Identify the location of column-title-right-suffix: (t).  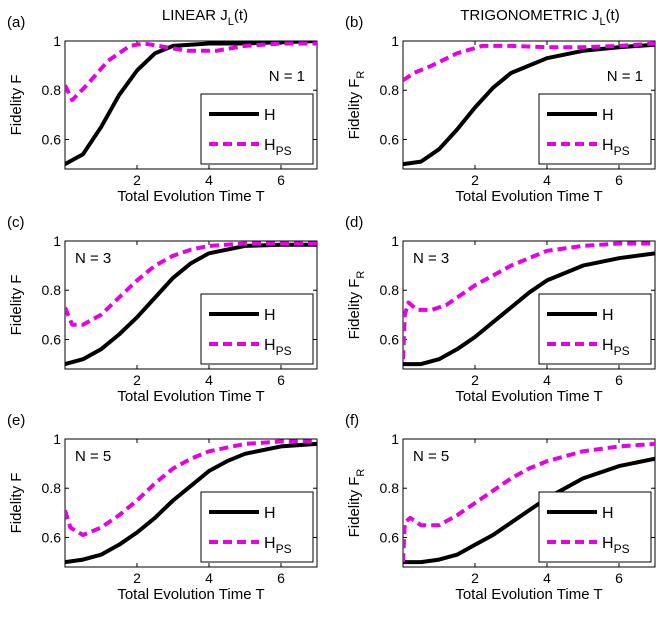
(613, 15).